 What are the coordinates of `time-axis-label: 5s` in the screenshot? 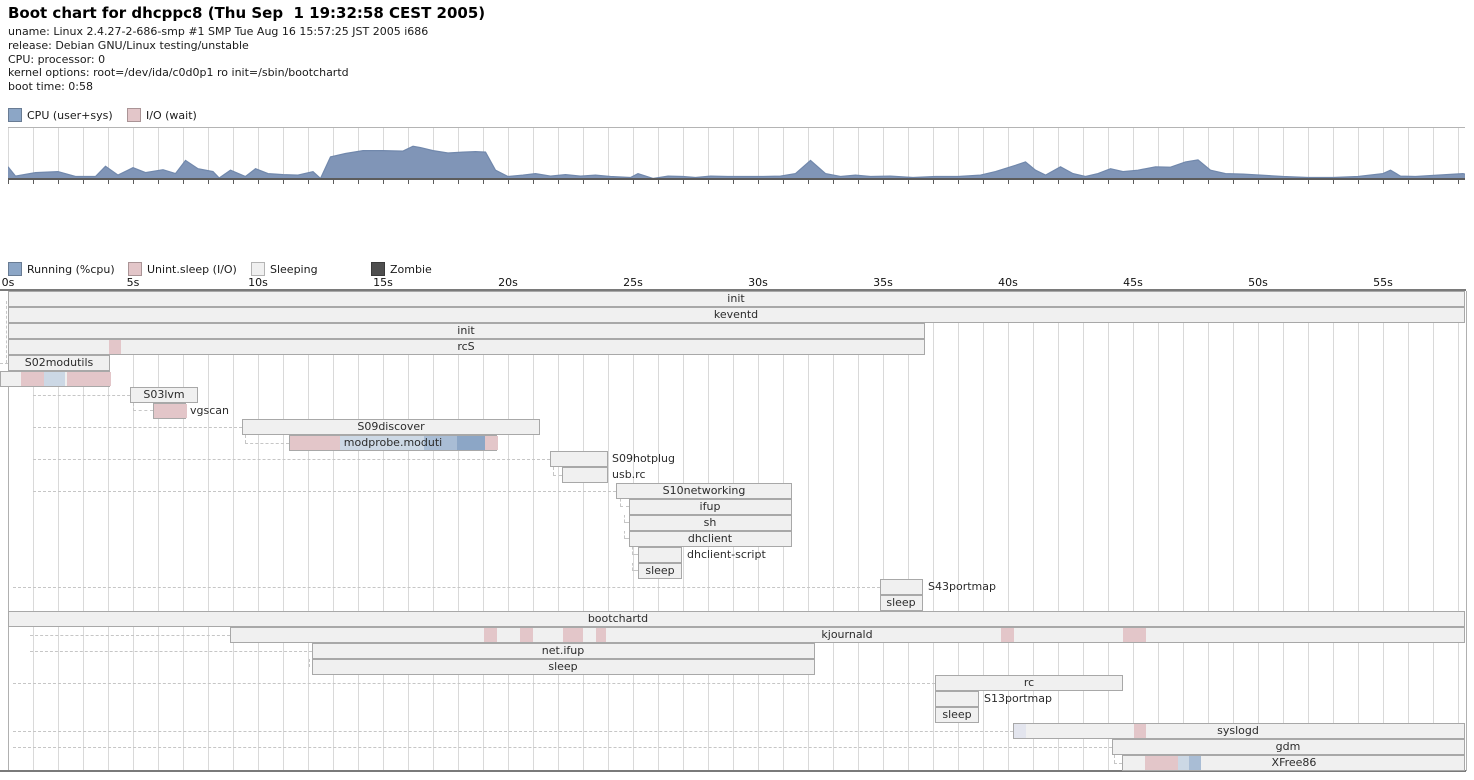 It's located at (133, 282).